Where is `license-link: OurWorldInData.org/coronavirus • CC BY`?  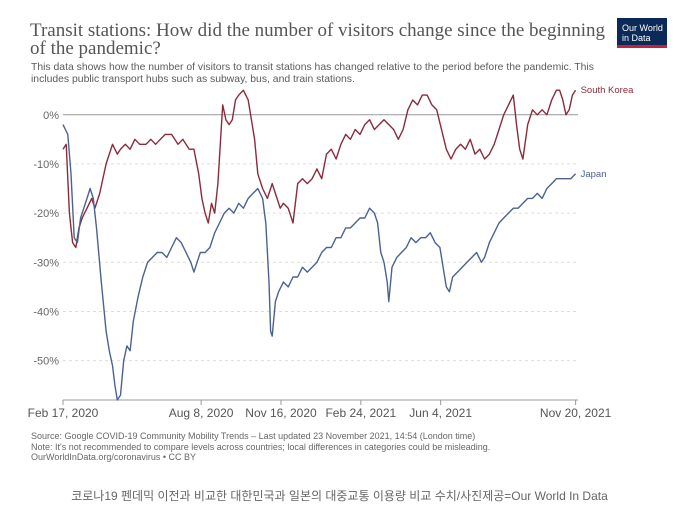
license-link: OurWorldInData.org/coronavirus • CC BY is located at coordinates (114, 457).